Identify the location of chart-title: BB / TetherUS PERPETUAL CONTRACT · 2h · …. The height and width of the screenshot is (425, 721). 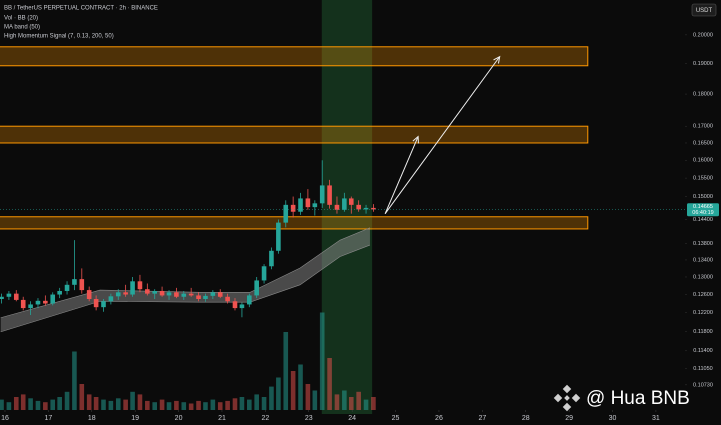
(81, 9).